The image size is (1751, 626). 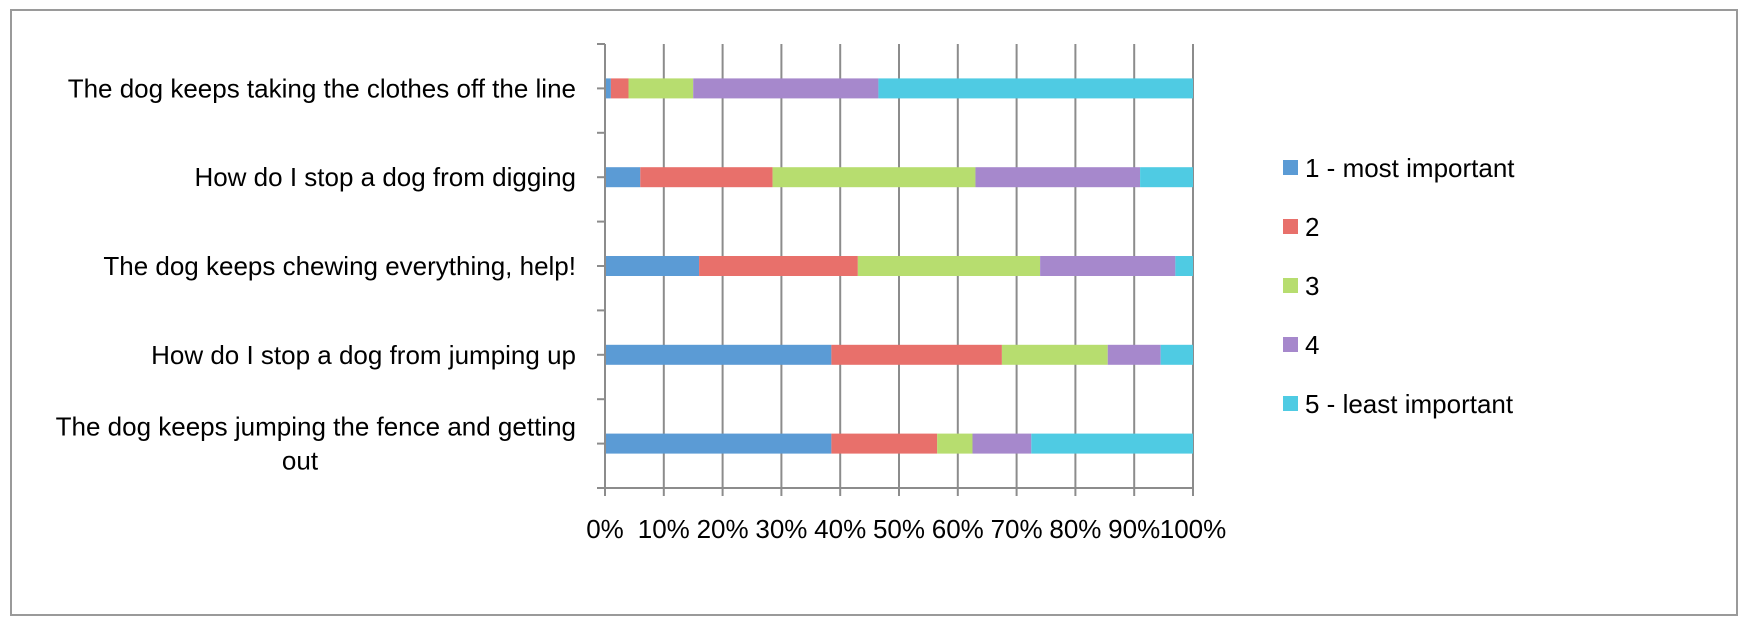 What do you see at coordinates (363, 355) in the screenshot?
I see `category-label: How do I stop a dog from jumping up` at bounding box center [363, 355].